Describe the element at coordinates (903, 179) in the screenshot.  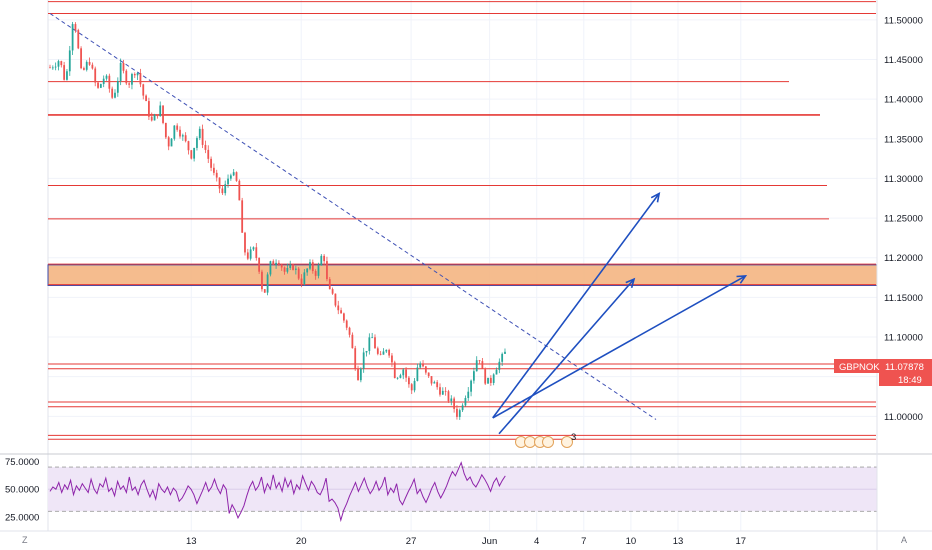
I see `price-tick-label: 11.30000` at that location.